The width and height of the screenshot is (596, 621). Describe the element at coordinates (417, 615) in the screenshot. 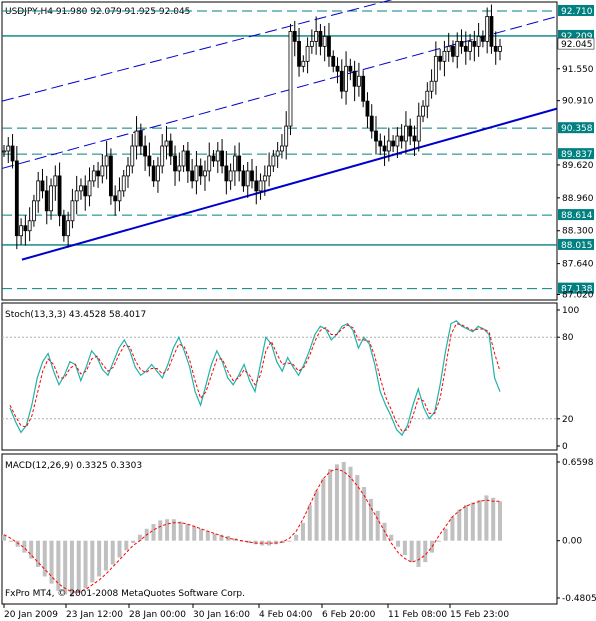

I see `time-tick-label: 11 Feb 08:00` at that location.